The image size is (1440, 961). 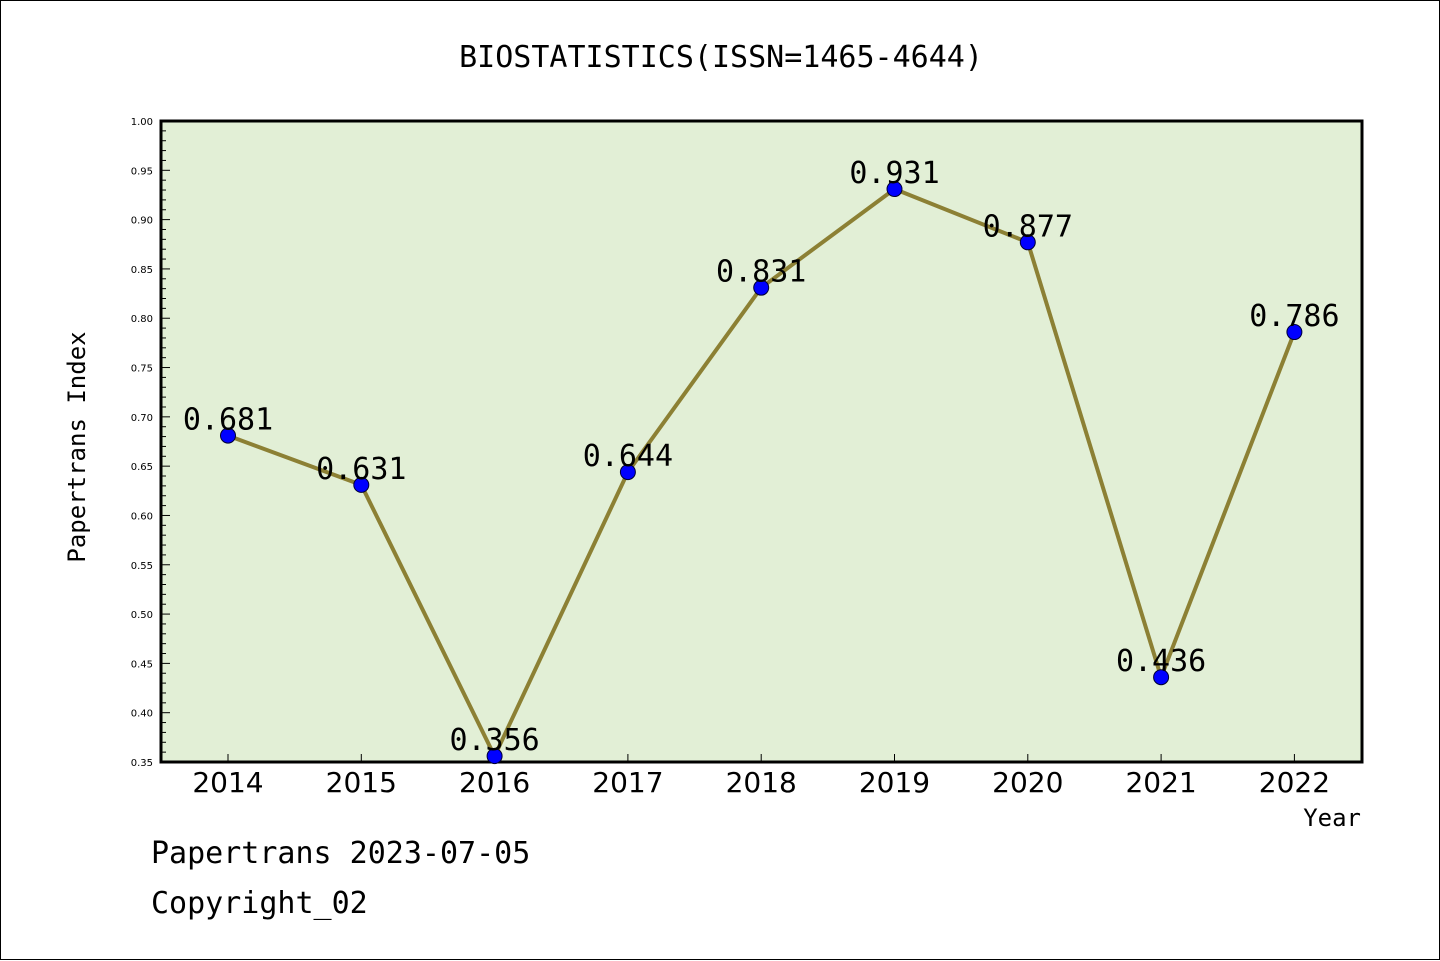 I want to click on y-tick-label: 0.60, so click(x=142, y=516).